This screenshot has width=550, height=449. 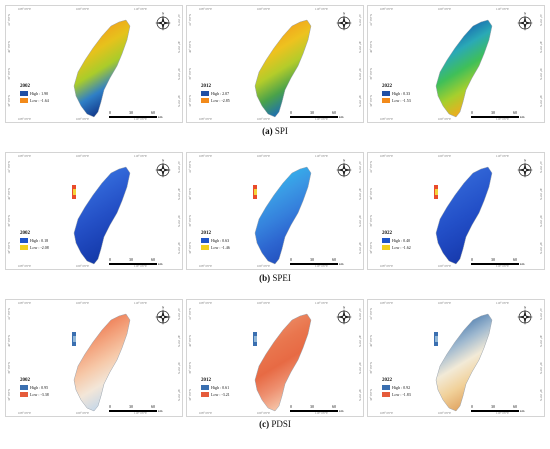 I want to click on caption-index-name: SPEI, so click(x=281, y=278).